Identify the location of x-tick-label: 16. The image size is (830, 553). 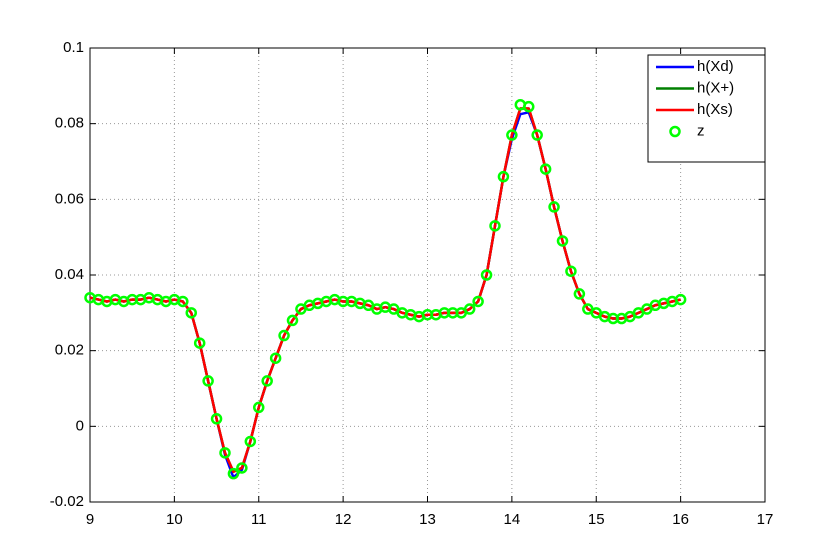
(680, 519).